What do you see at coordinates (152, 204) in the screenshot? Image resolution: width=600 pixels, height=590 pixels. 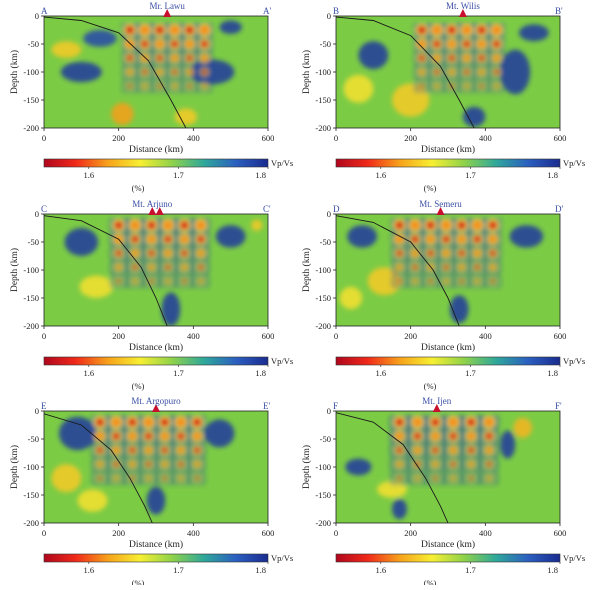 I see `volcano-label: Mt. Arjuno` at bounding box center [152, 204].